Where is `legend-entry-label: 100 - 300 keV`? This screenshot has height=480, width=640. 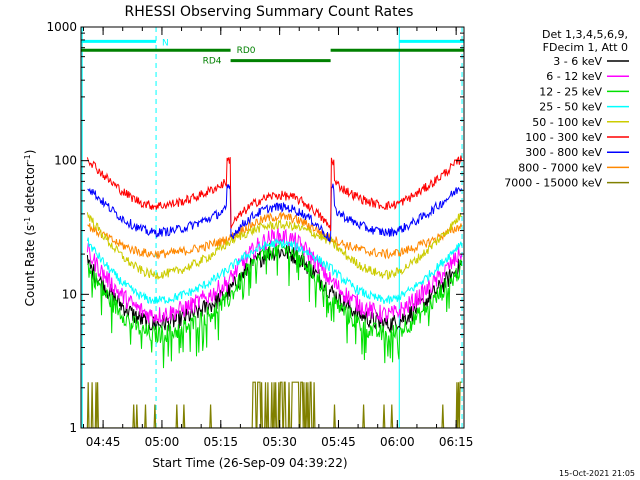
legend-entry-label: 100 - 300 keV is located at coordinates (563, 137).